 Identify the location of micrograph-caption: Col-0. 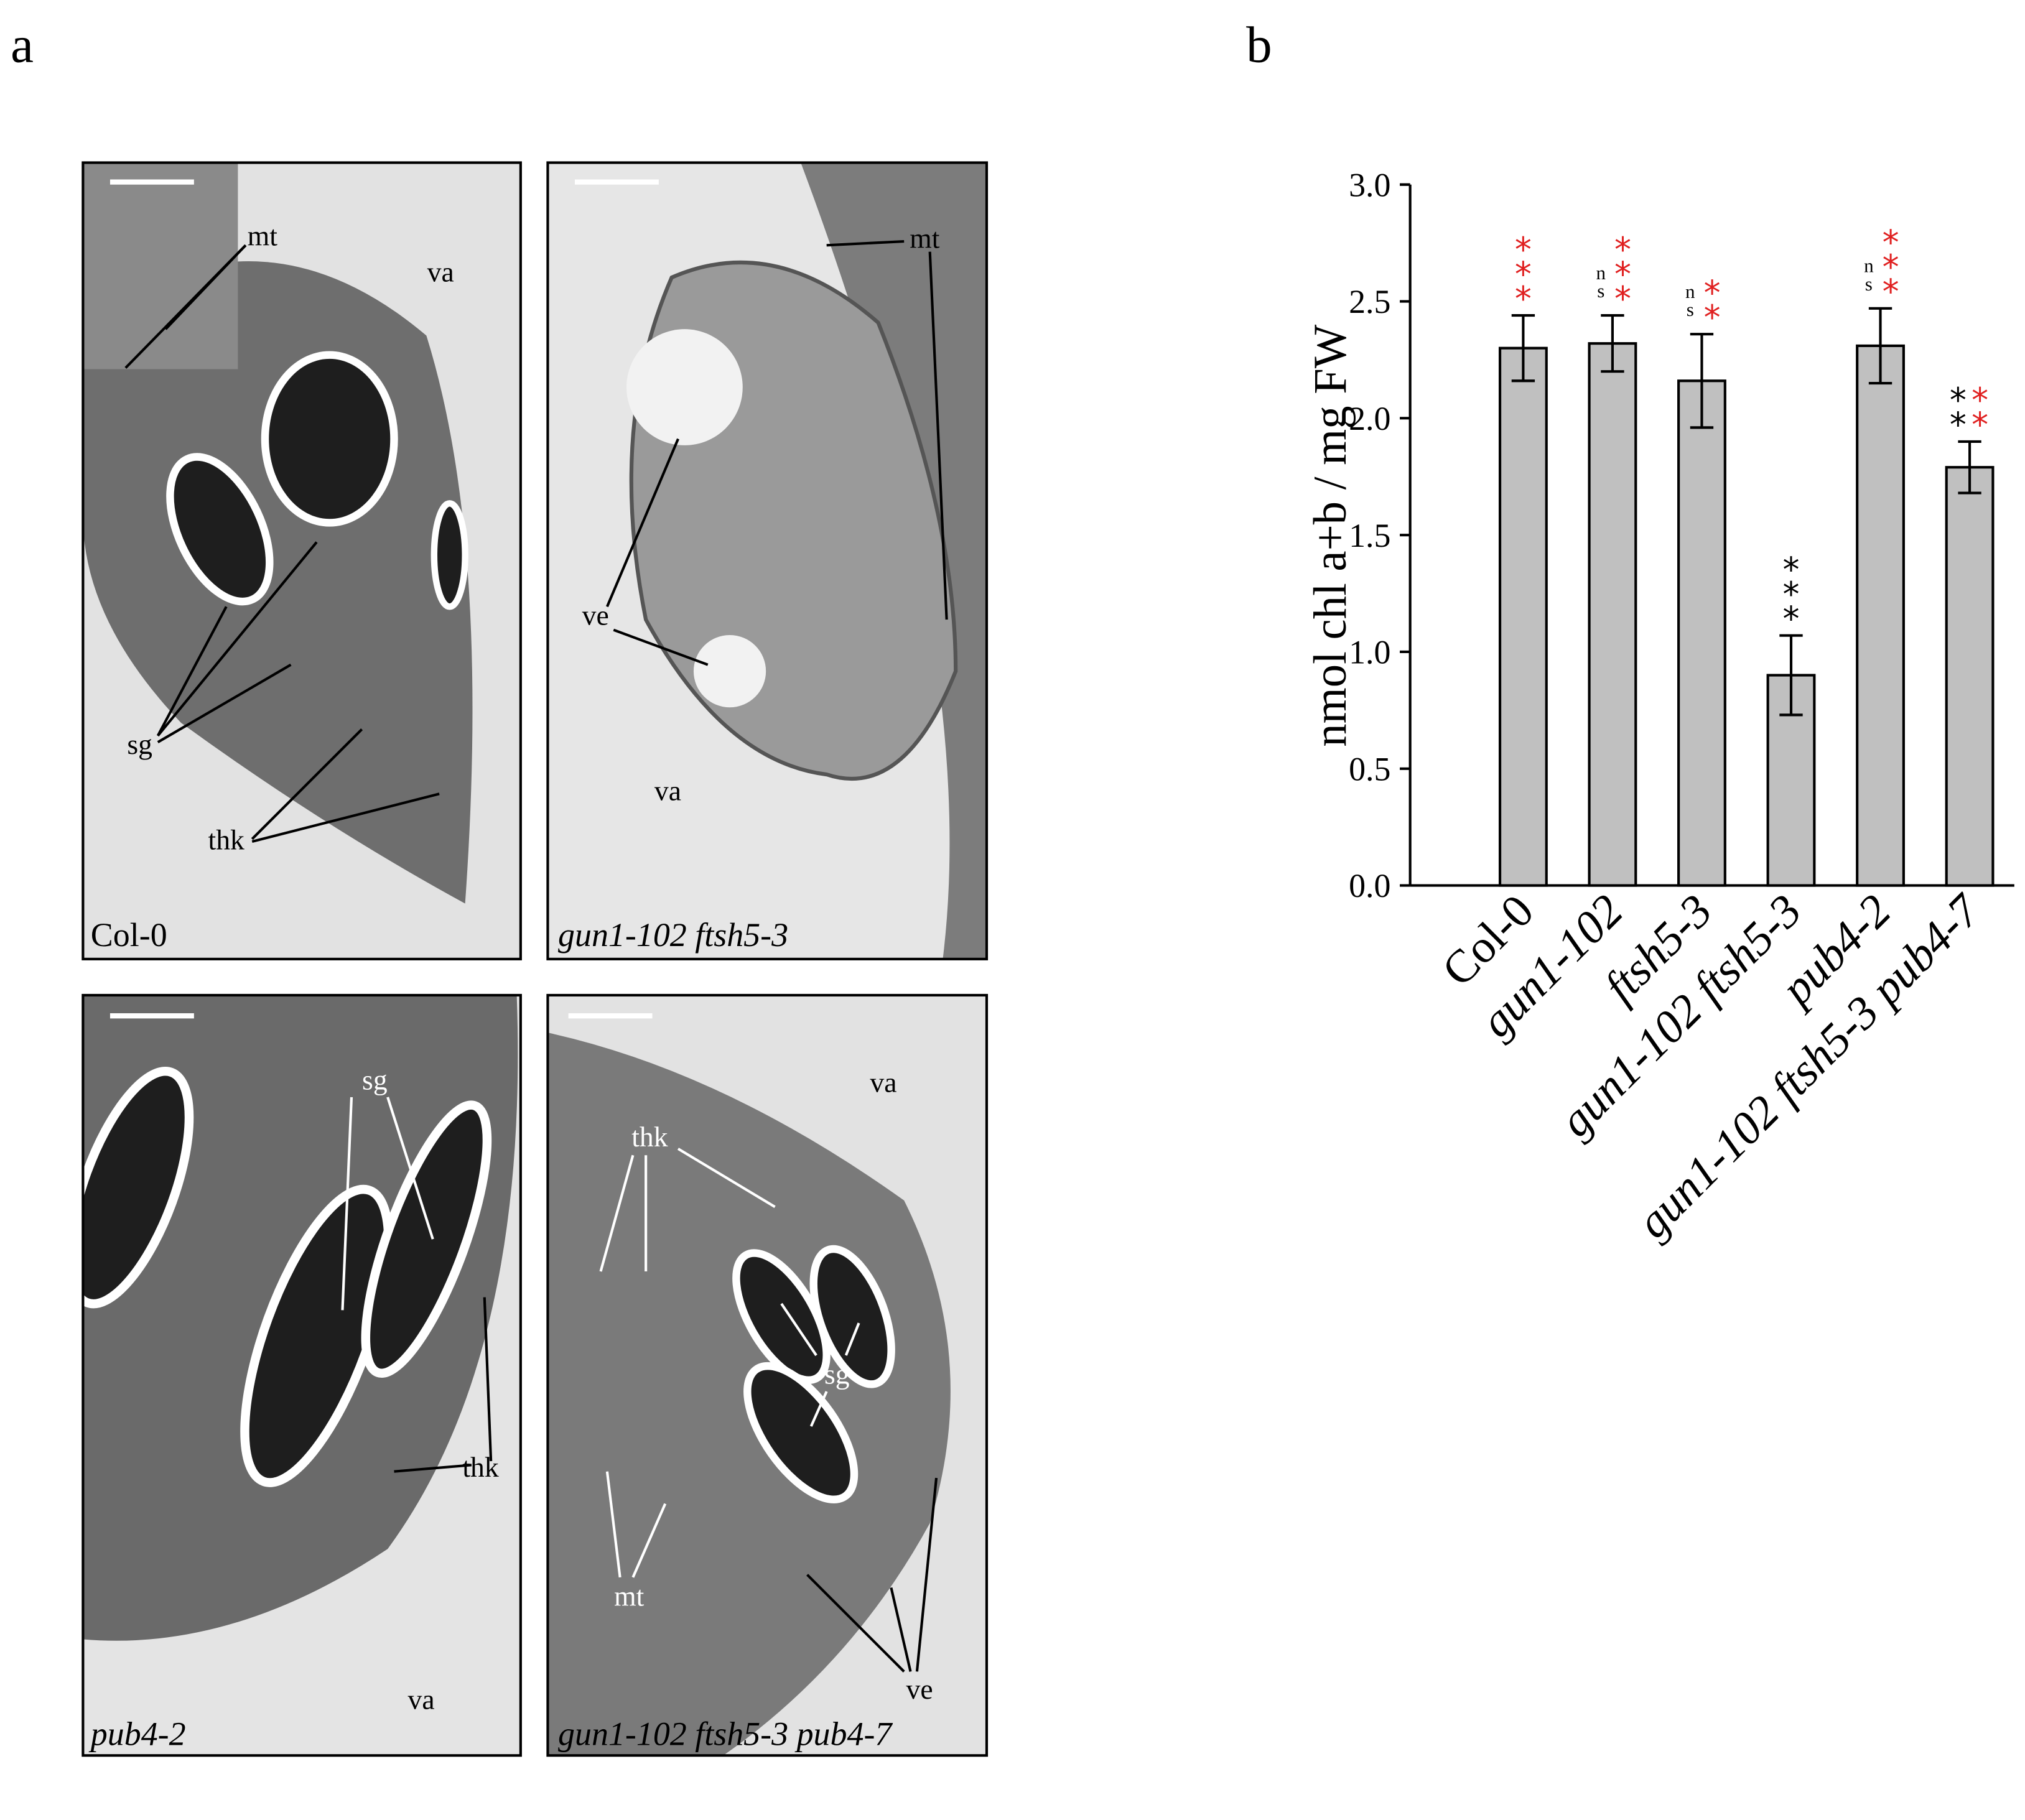
(129, 935).